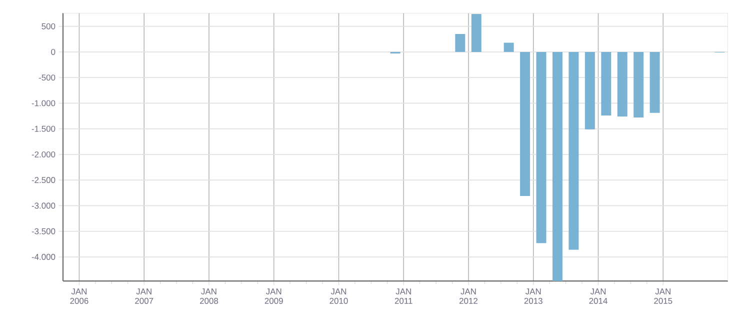  Describe the element at coordinates (663, 296) in the screenshot. I see `x-tick-label: JAN 2015` at that location.